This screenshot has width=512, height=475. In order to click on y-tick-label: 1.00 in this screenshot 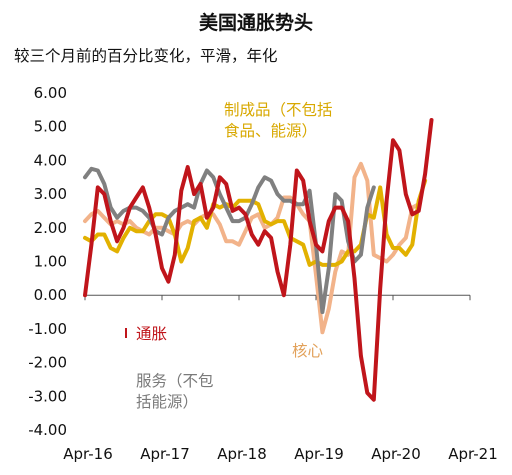, I will do `click(50, 262)`.